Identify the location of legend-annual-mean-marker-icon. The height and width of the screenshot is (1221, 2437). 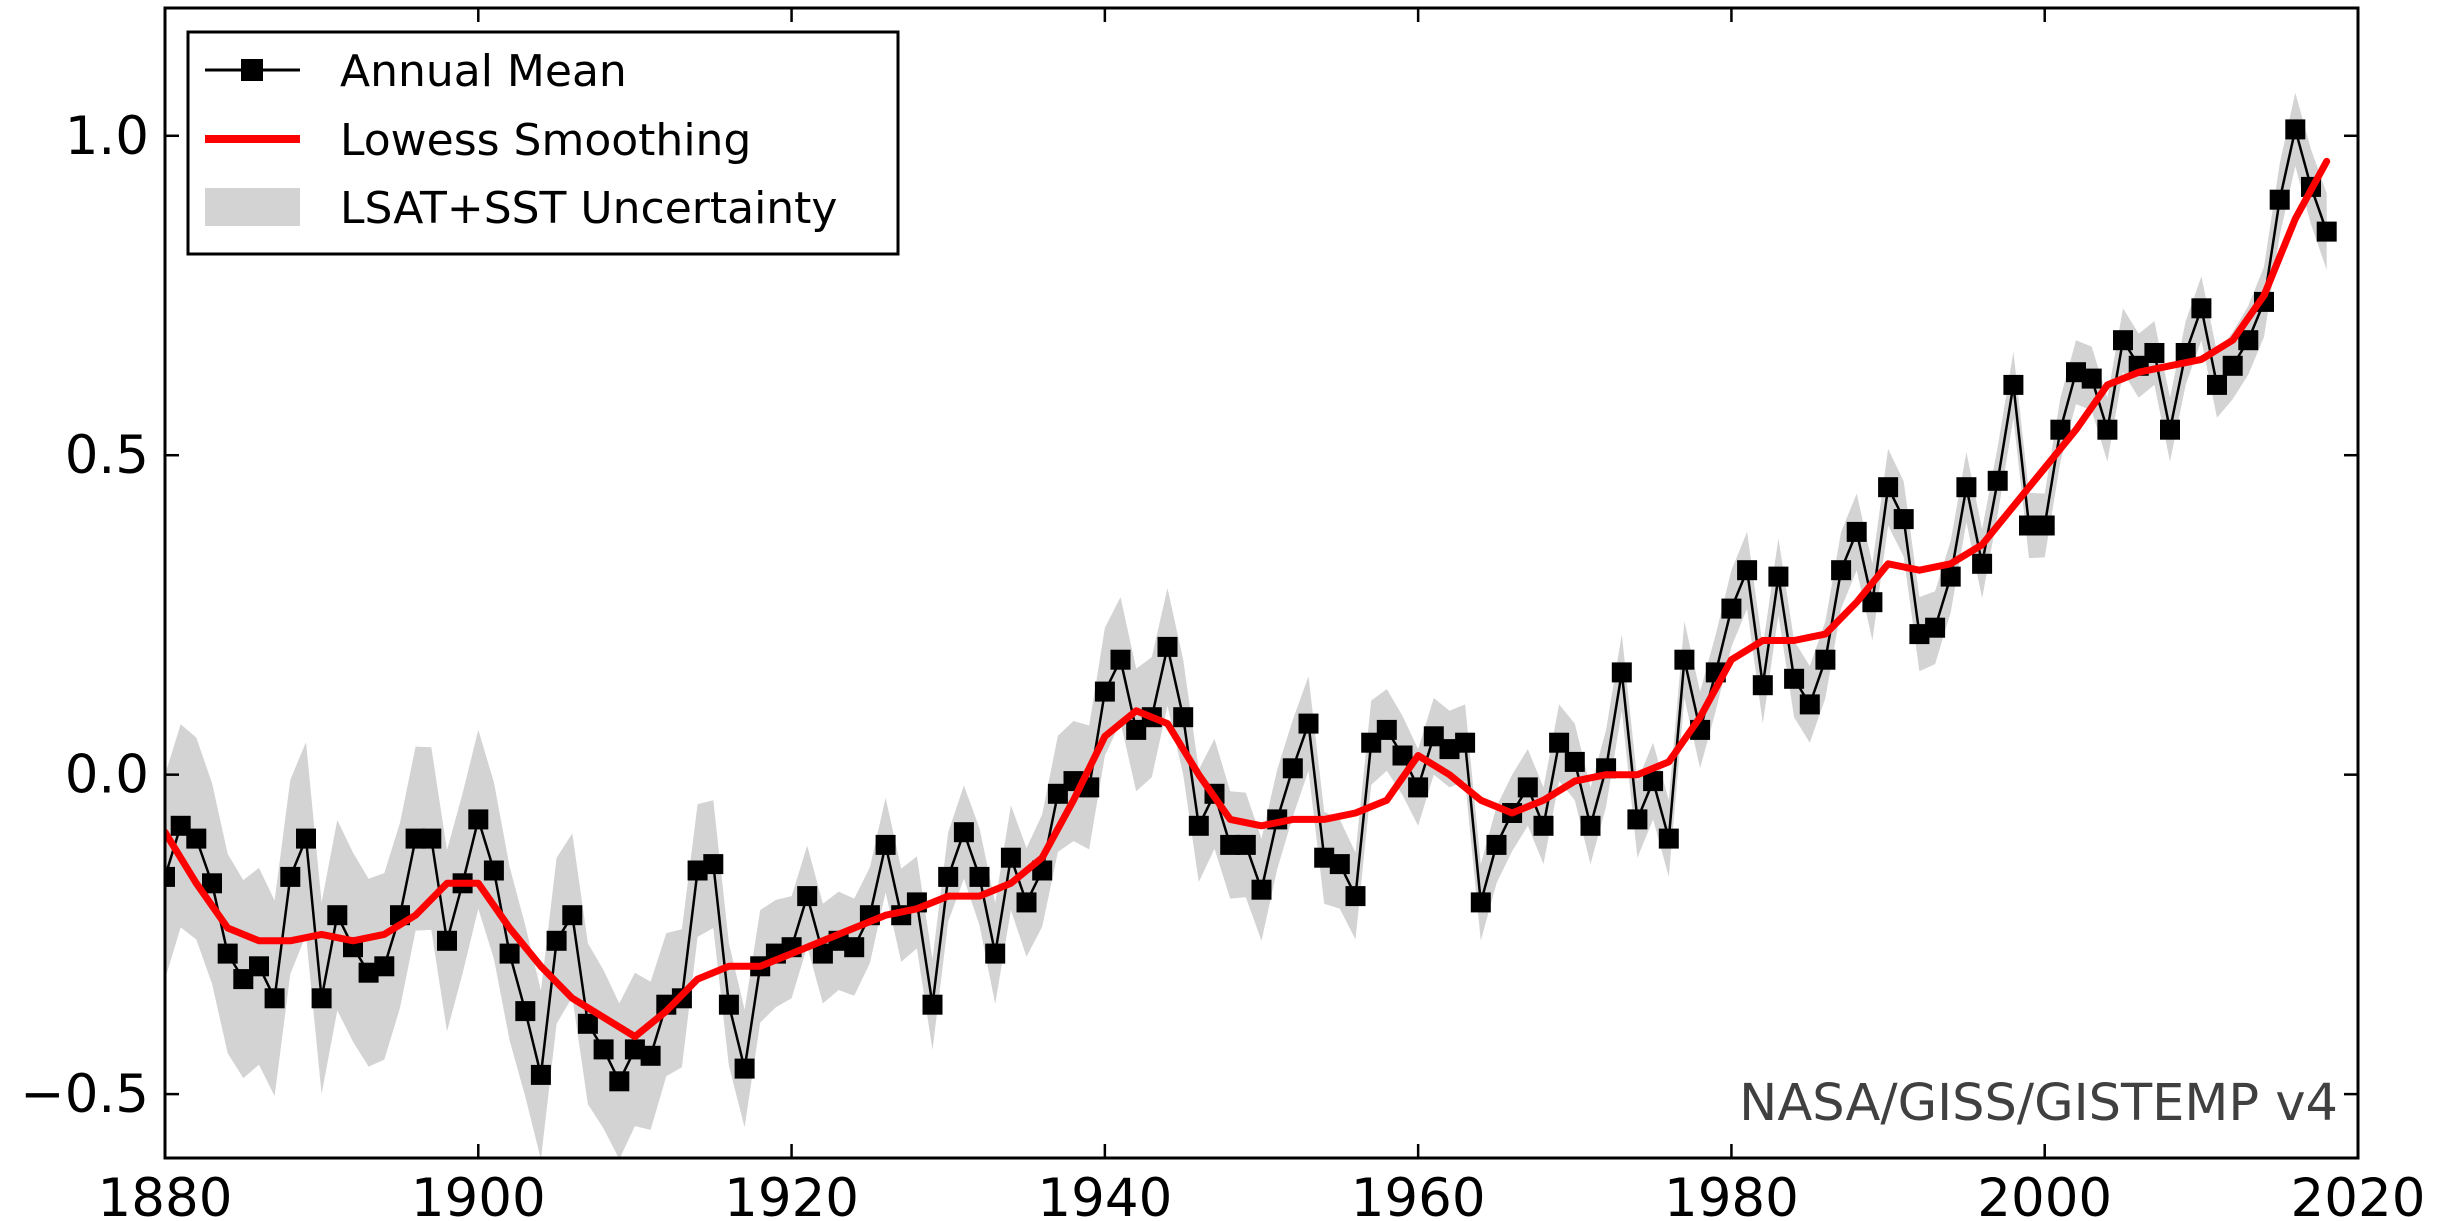
(252, 70).